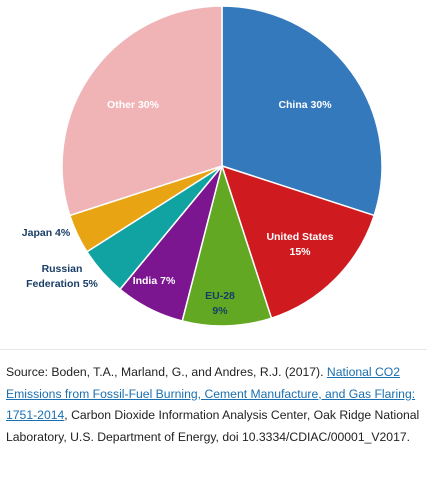  Describe the element at coordinates (62, 276) in the screenshot. I see `pie-label-russian-federation: Russian Federation 5%` at that location.